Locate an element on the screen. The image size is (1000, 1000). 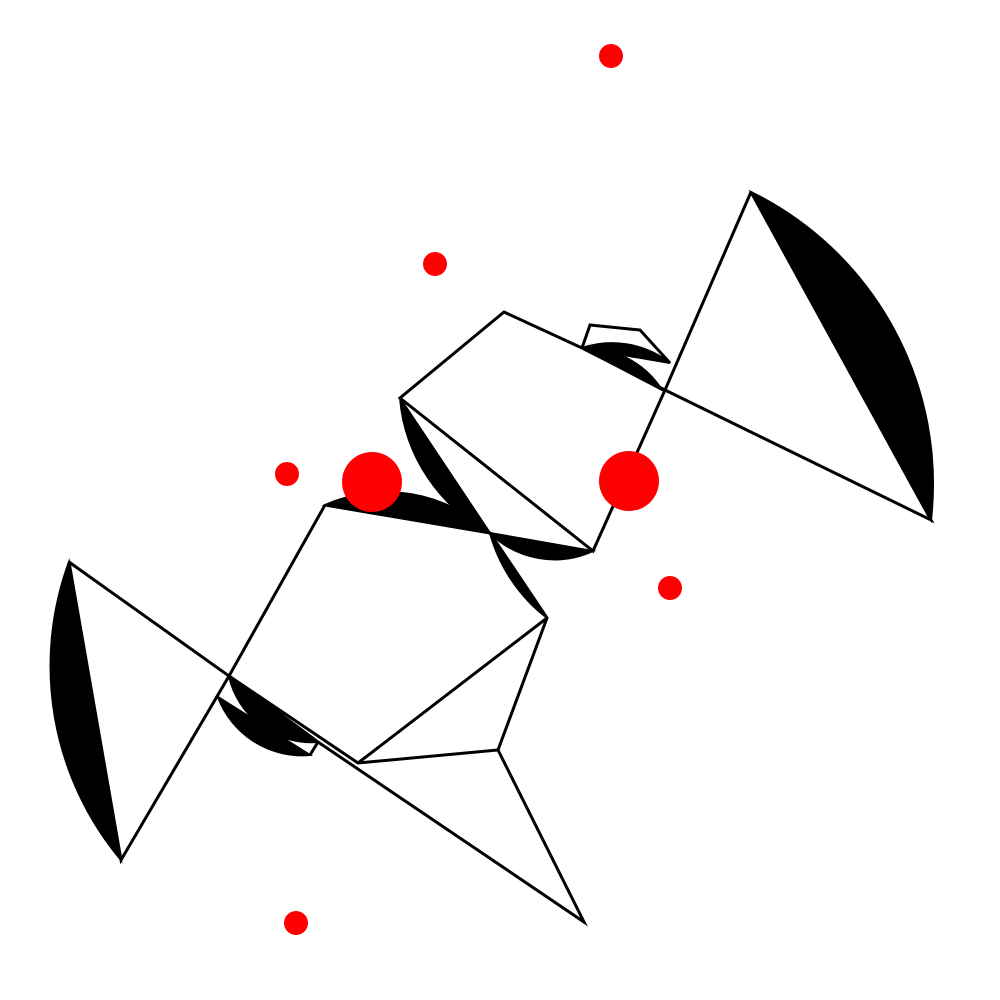
red-dot-top is located at coordinates (611, 56).